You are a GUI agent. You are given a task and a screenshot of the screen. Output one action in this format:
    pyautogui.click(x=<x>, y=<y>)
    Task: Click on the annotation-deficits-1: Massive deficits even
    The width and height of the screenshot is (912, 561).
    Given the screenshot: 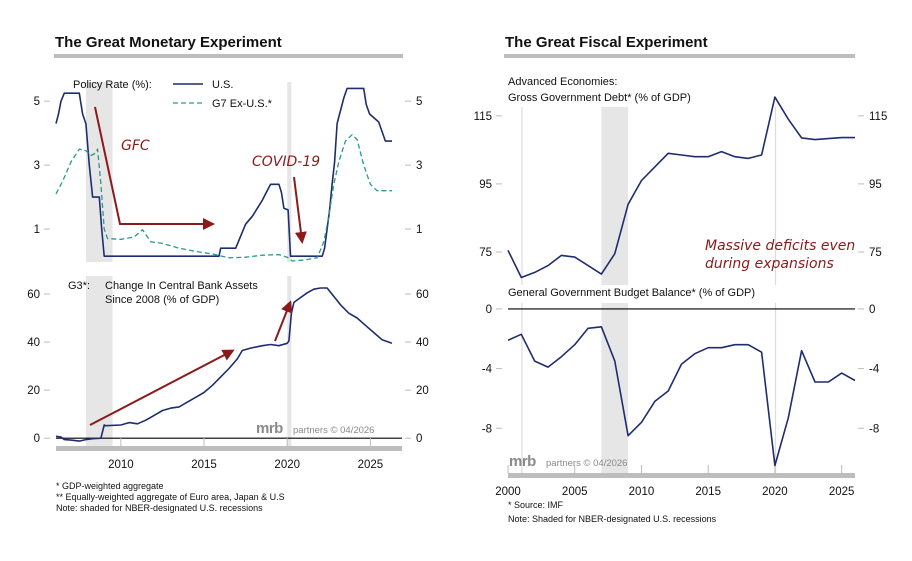 What is the action you would take?
    pyautogui.click(x=780, y=246)
    